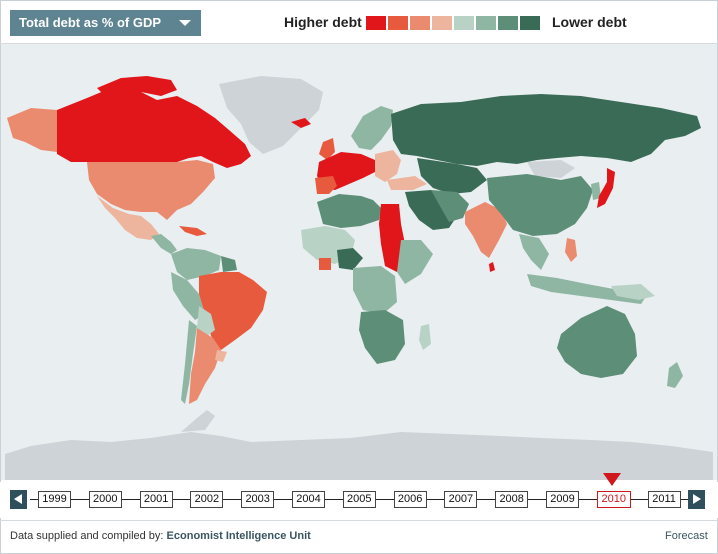 This screenshot has height=554, width=718. What do you see at coordinates (206, 321) in the screenshot?
I see `region-bolivia` at bounding box center [206, 321].